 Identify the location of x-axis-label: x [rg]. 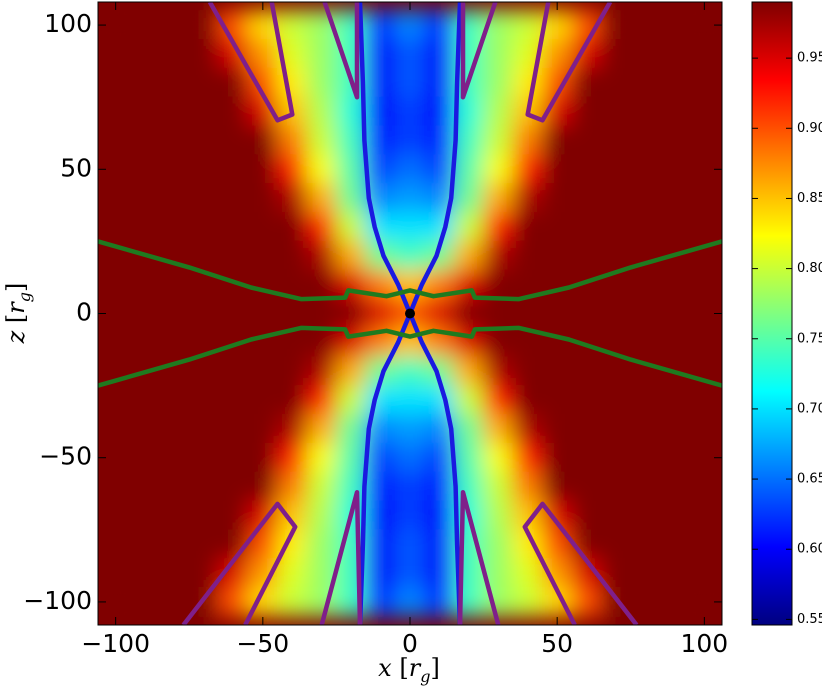
(409, 670).